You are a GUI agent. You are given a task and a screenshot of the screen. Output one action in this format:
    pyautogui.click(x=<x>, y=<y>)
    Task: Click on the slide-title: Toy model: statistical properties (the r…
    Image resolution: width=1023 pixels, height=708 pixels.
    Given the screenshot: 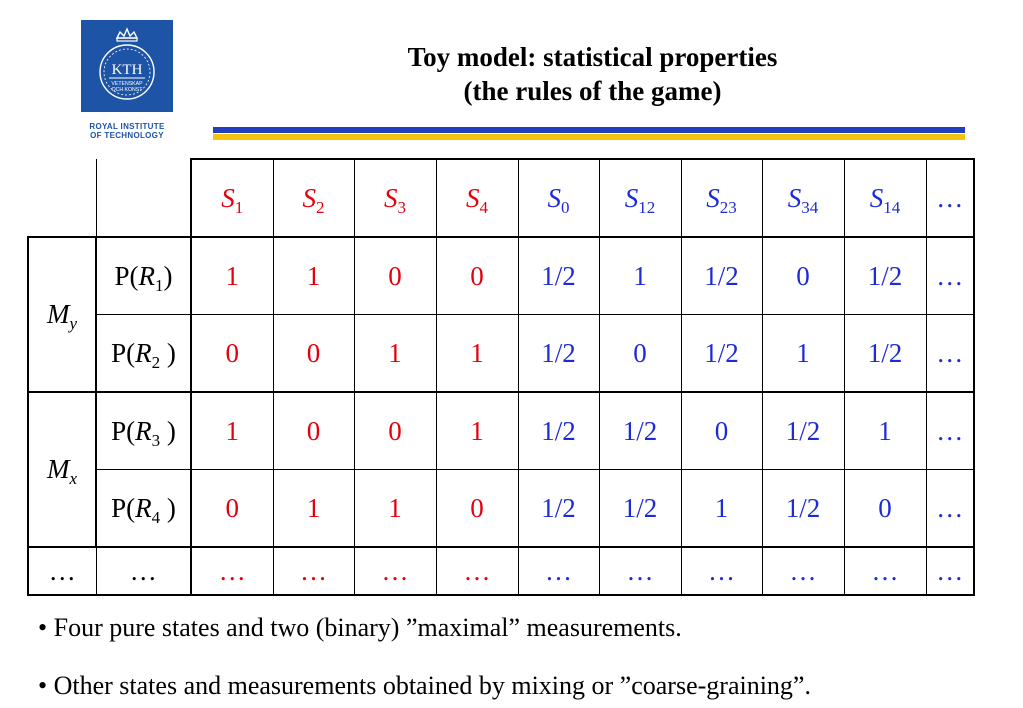 What is the action you would take?
    pyautogui.click(x=592, y=74)
    